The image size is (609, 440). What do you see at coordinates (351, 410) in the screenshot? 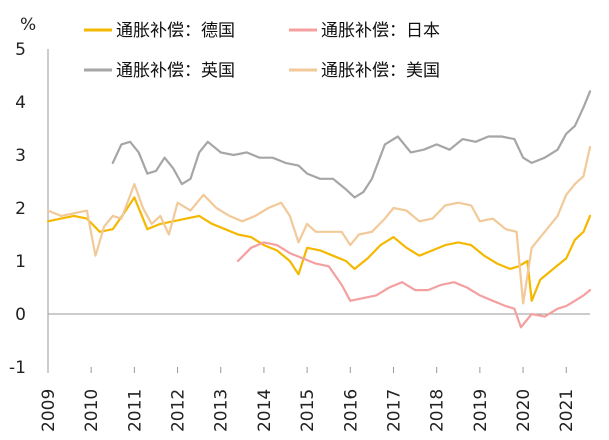
I see `x-tick-label: 2016` at bounding box center [351, 410].